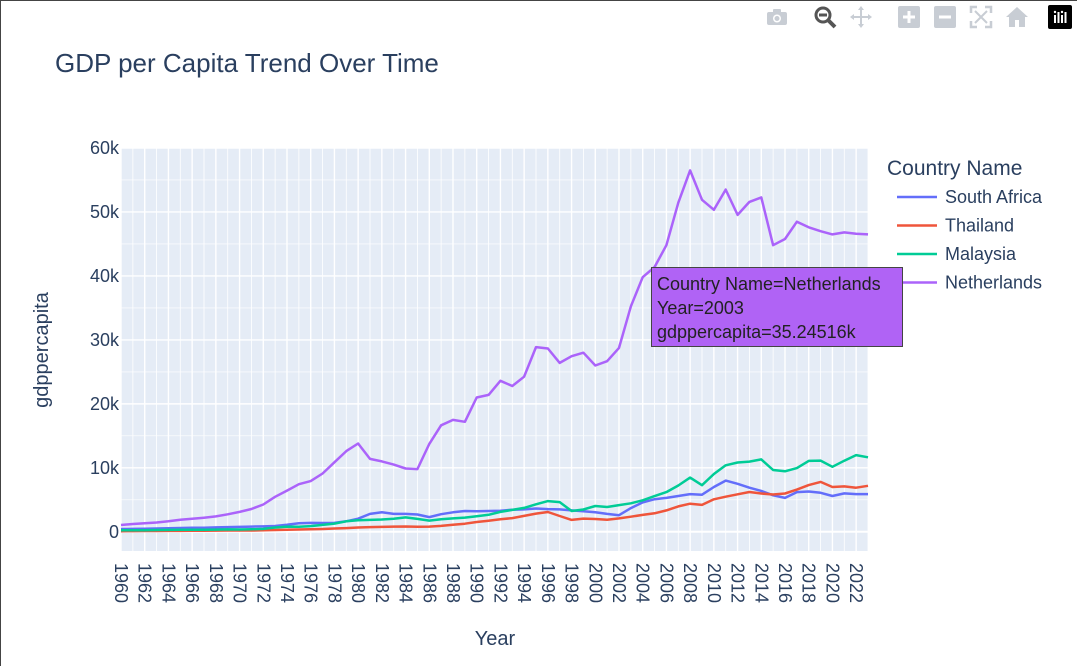  What do you see at coordinates (114, 532) in the screenshot?
I see `y-tick-label: 0` at bounding box center [114, 532].